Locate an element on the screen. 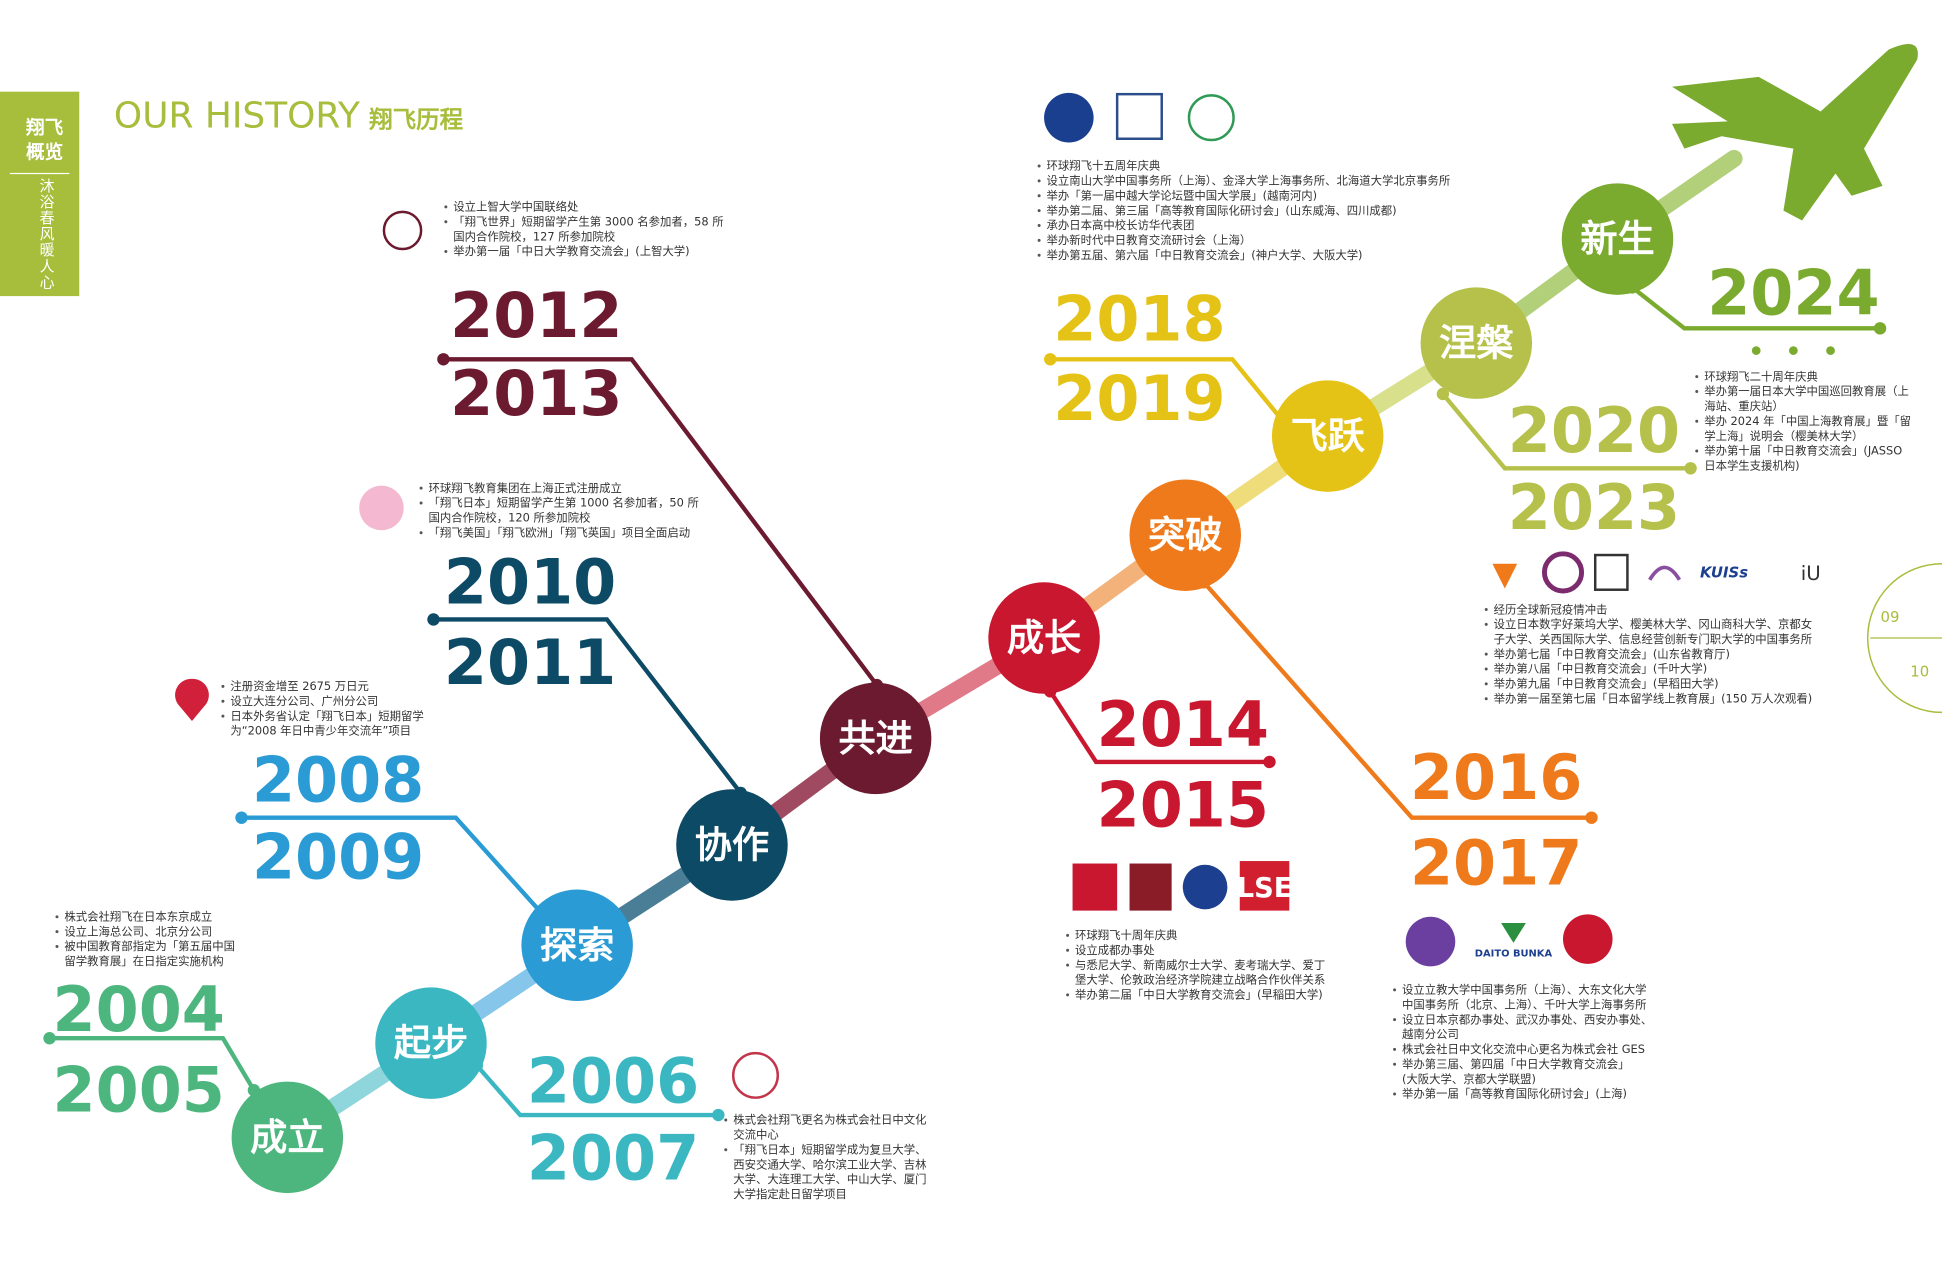  item-text: 国内合作院校，127 所参加院校 is located at coordinates (534, 236).